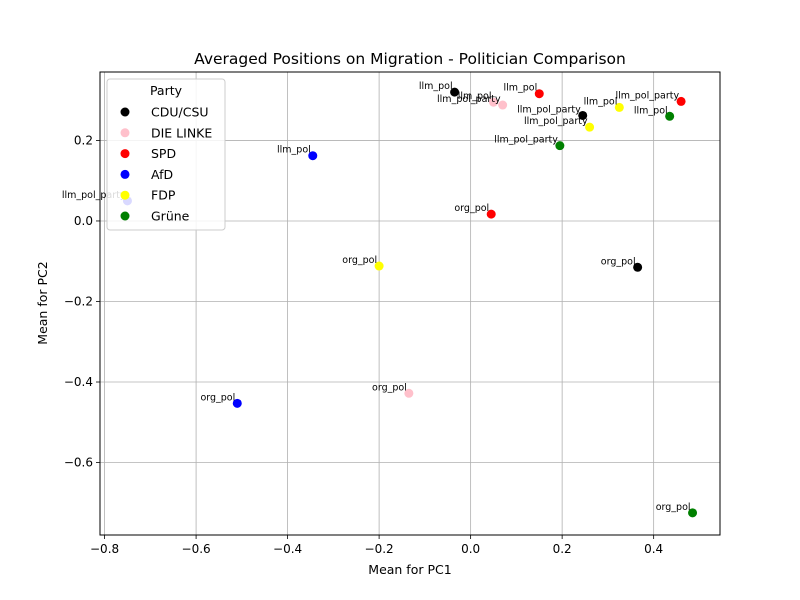  I want to click on legend-entry-label: DIE LINKE, so click(181, 132).